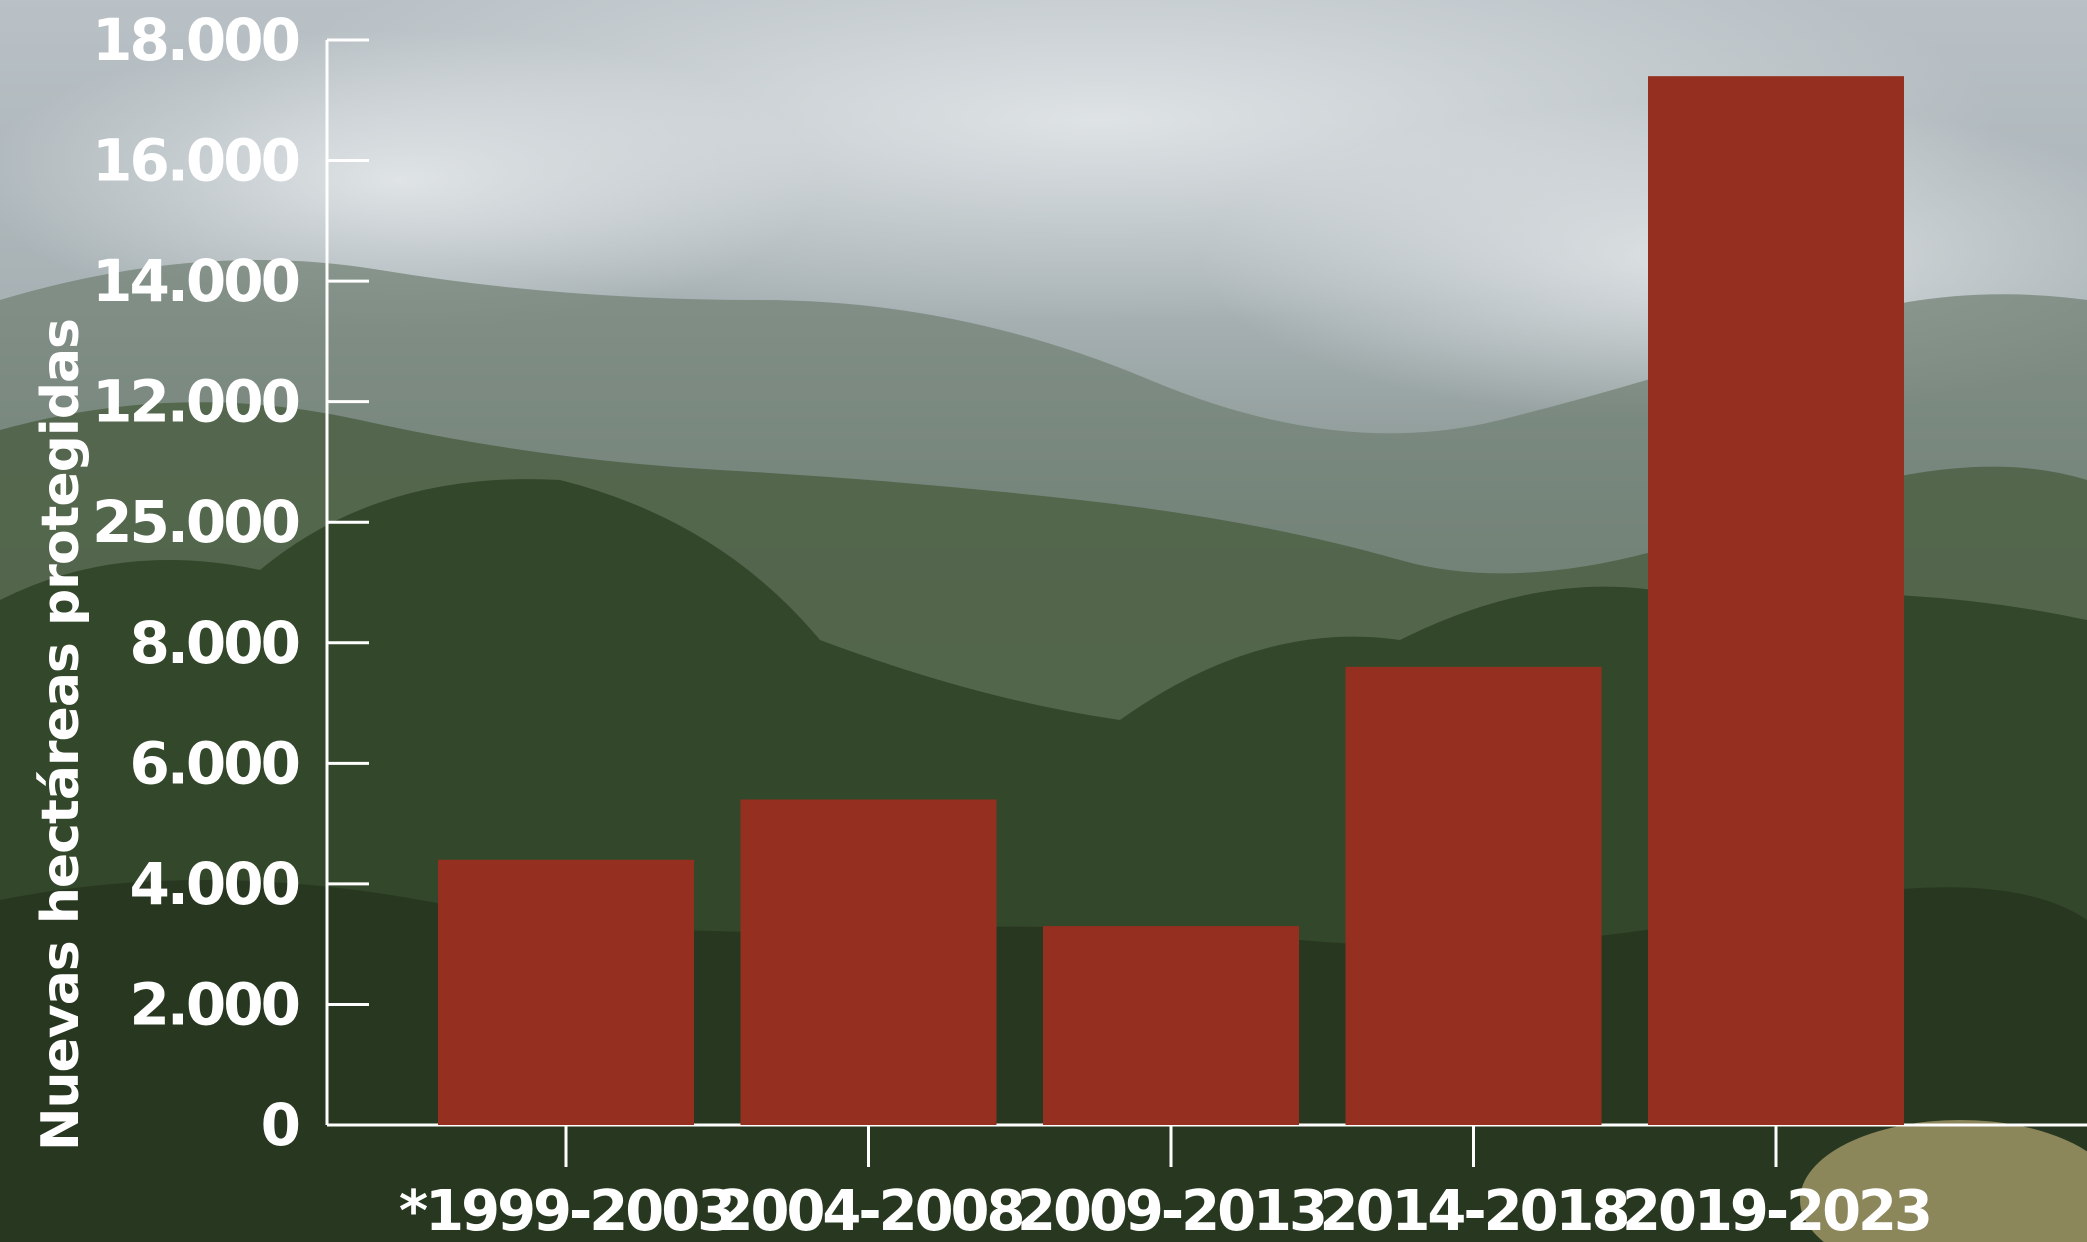 Image resolution: width=2087 pixels, height=1242 pixels. What do you see at coordinates (214, 643) in the screenshot?
I see `y-tick-label: 8.000` at bounding box center [214, 643].